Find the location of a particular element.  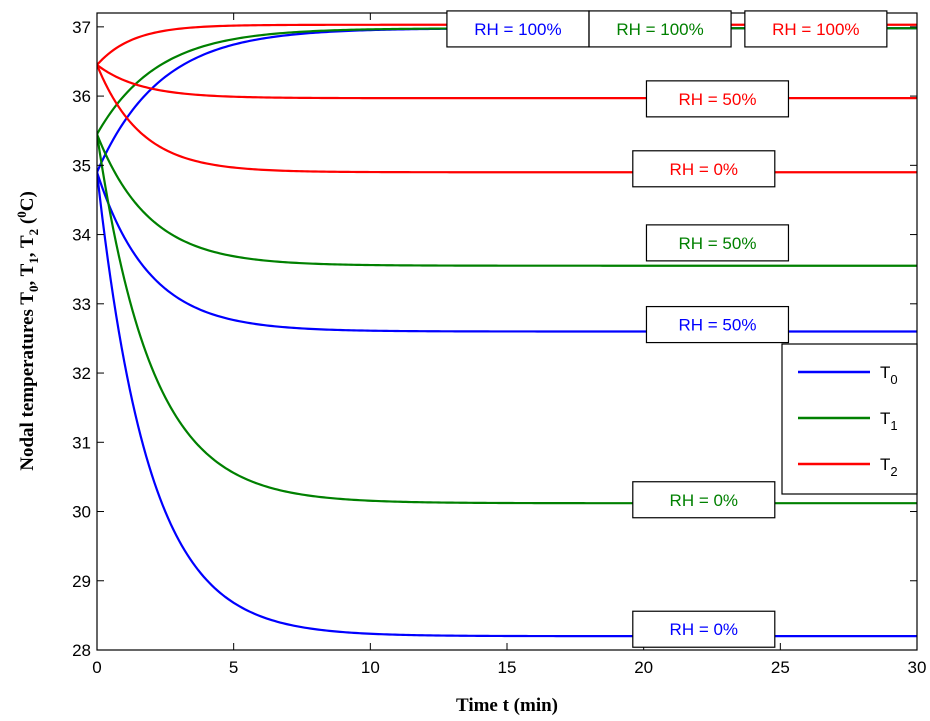

x-axis-title: Time t (min) is located at coordinates (507, 705).